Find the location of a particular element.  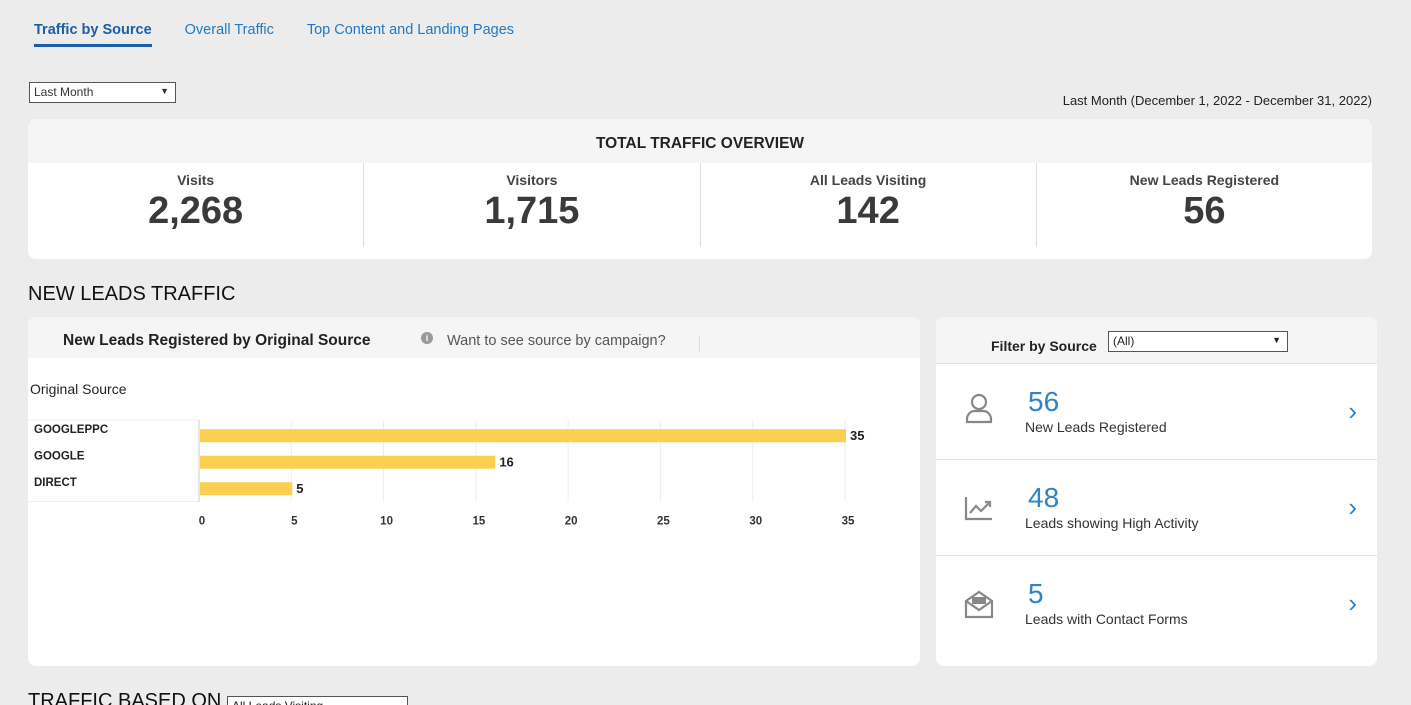

x-tick-label: 15 is located at coordinates (478, 522).